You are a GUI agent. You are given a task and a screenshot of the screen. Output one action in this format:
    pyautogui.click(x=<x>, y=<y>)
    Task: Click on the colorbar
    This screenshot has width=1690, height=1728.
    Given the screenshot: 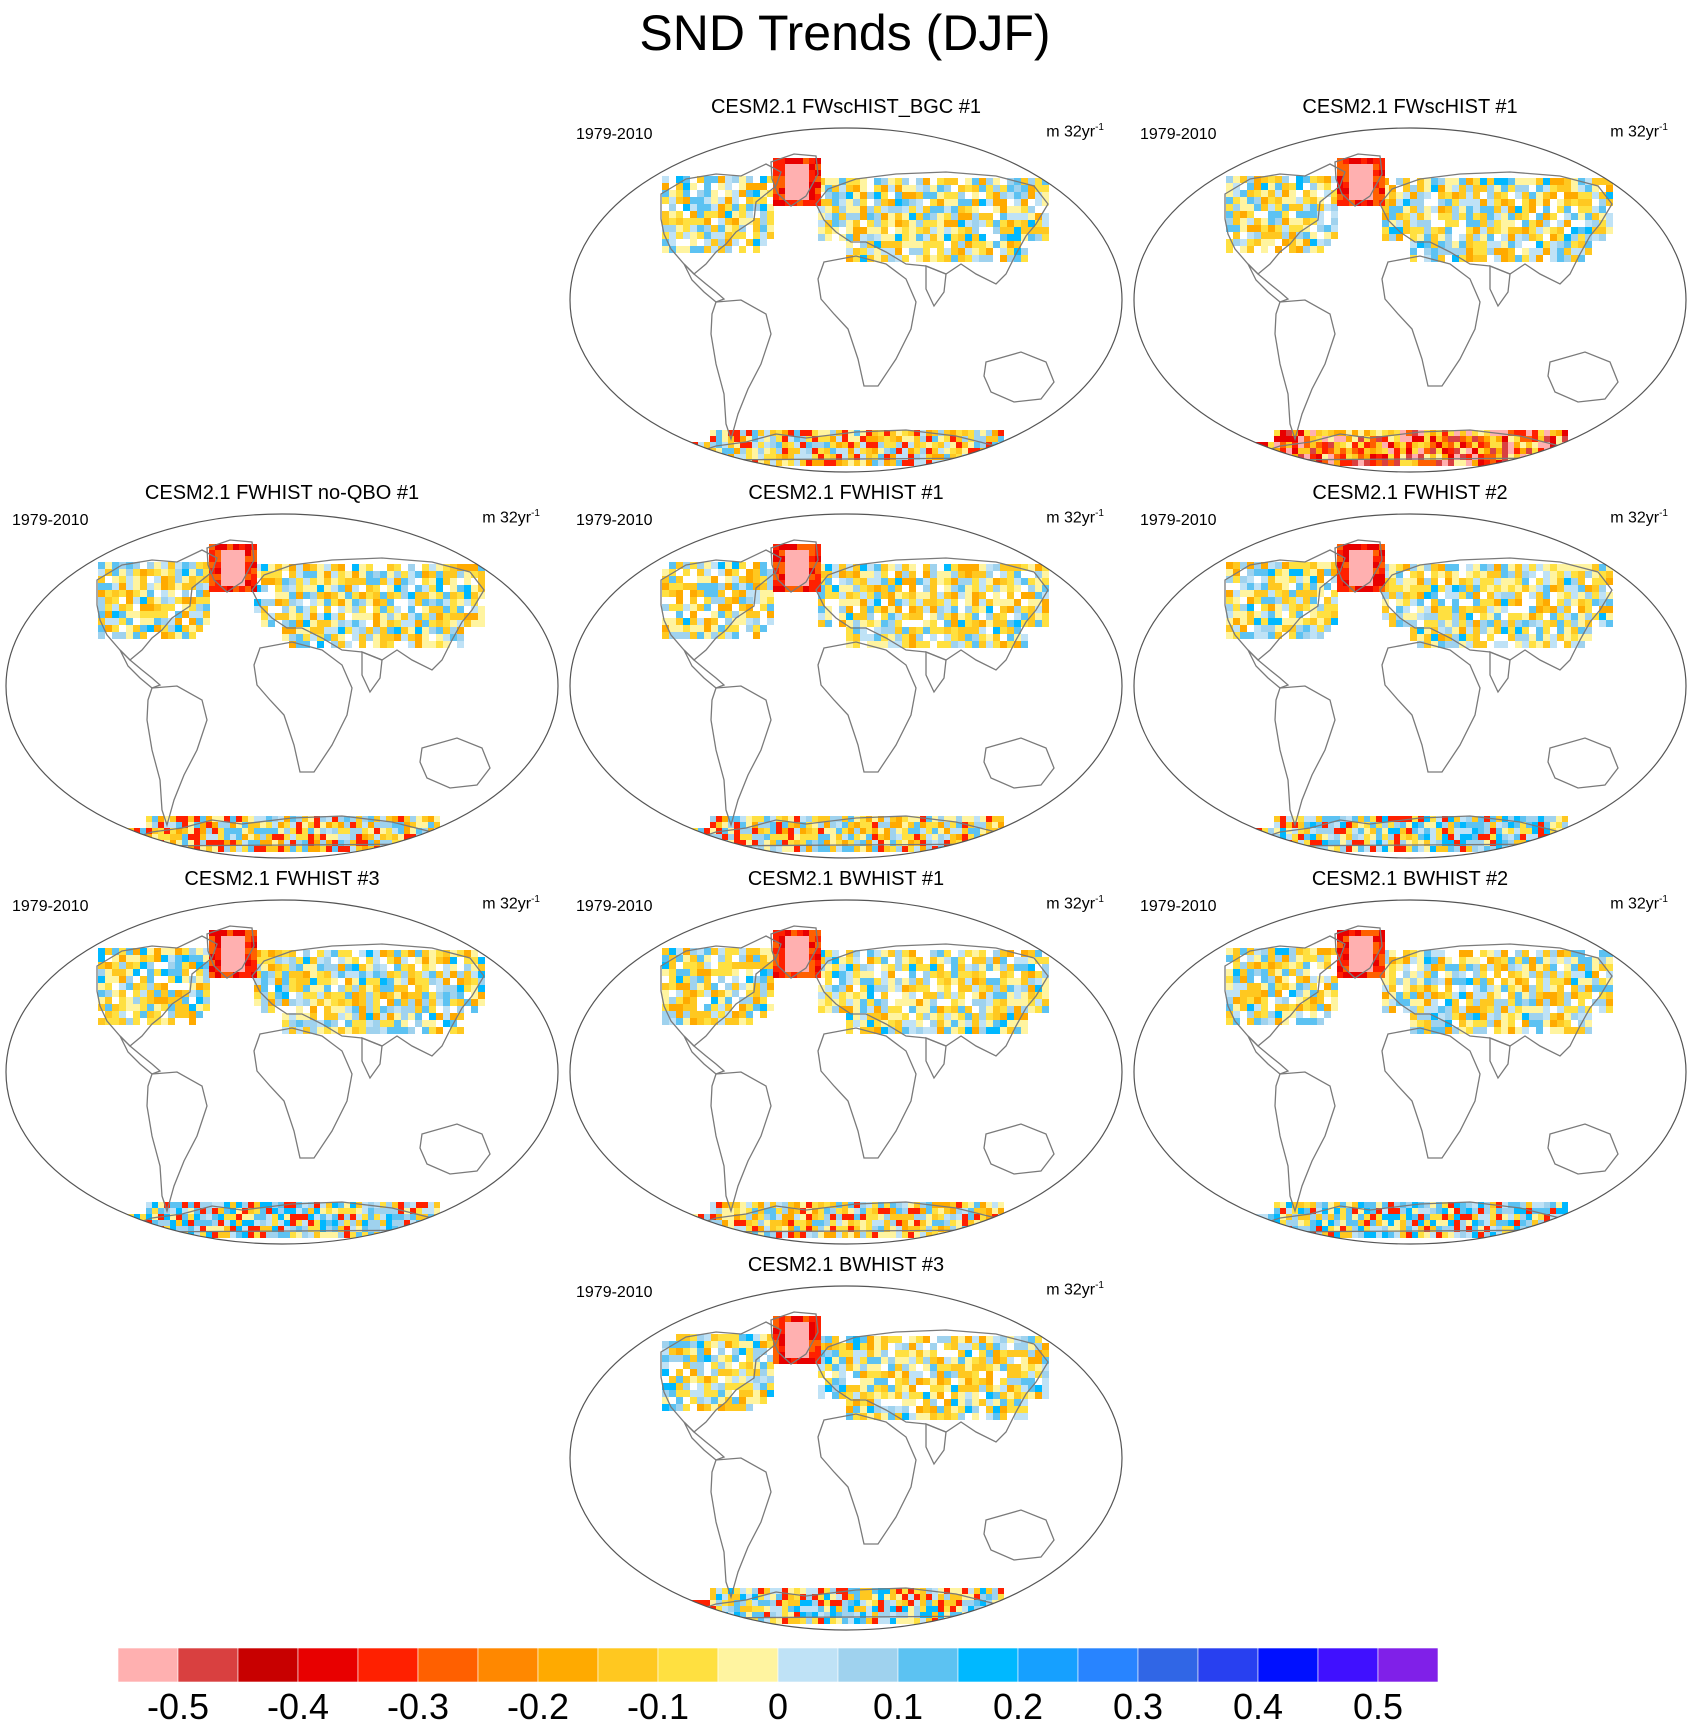 What is the action you would take?
    pyautogui.click(x=848, y=1665)
    